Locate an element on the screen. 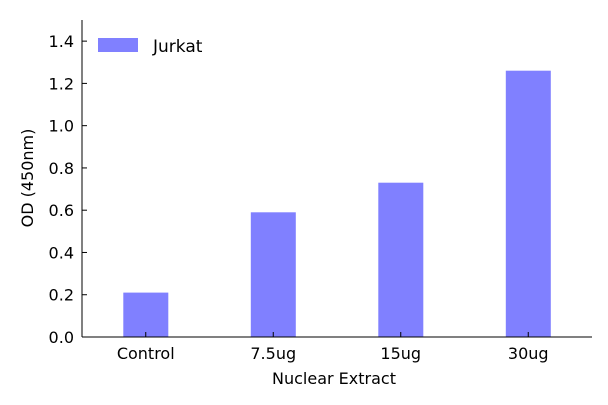 This screenshot has width=608, height=405. y-tick-label: 1.4 is located at coordinates (61, 41).